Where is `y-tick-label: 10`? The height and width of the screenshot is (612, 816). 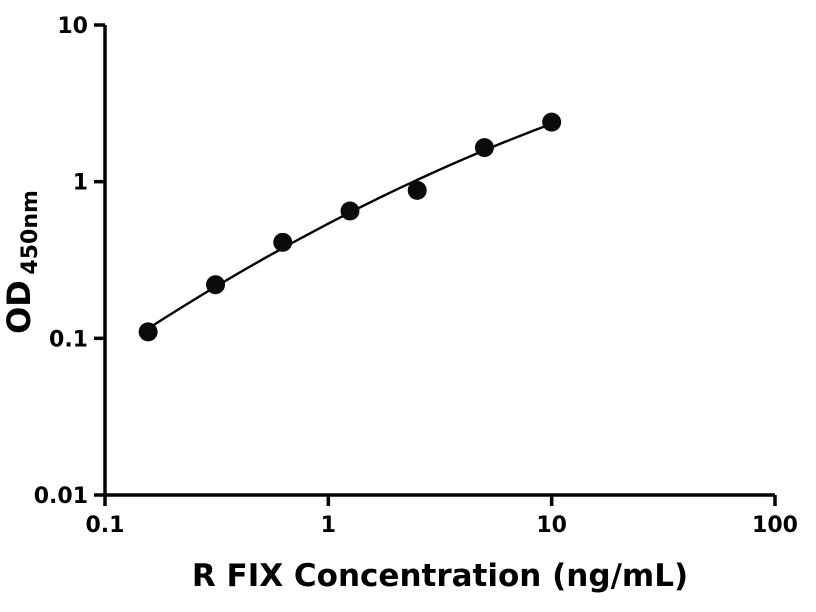
y-tick-label: 10 is located at coordinates (72, 26).